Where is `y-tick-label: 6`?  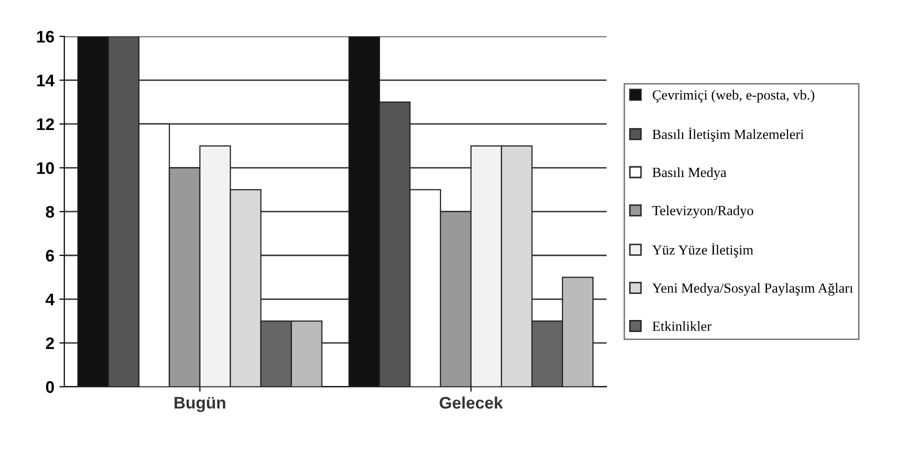
y-tick-label: 6 is located at coordinates (50, 256).